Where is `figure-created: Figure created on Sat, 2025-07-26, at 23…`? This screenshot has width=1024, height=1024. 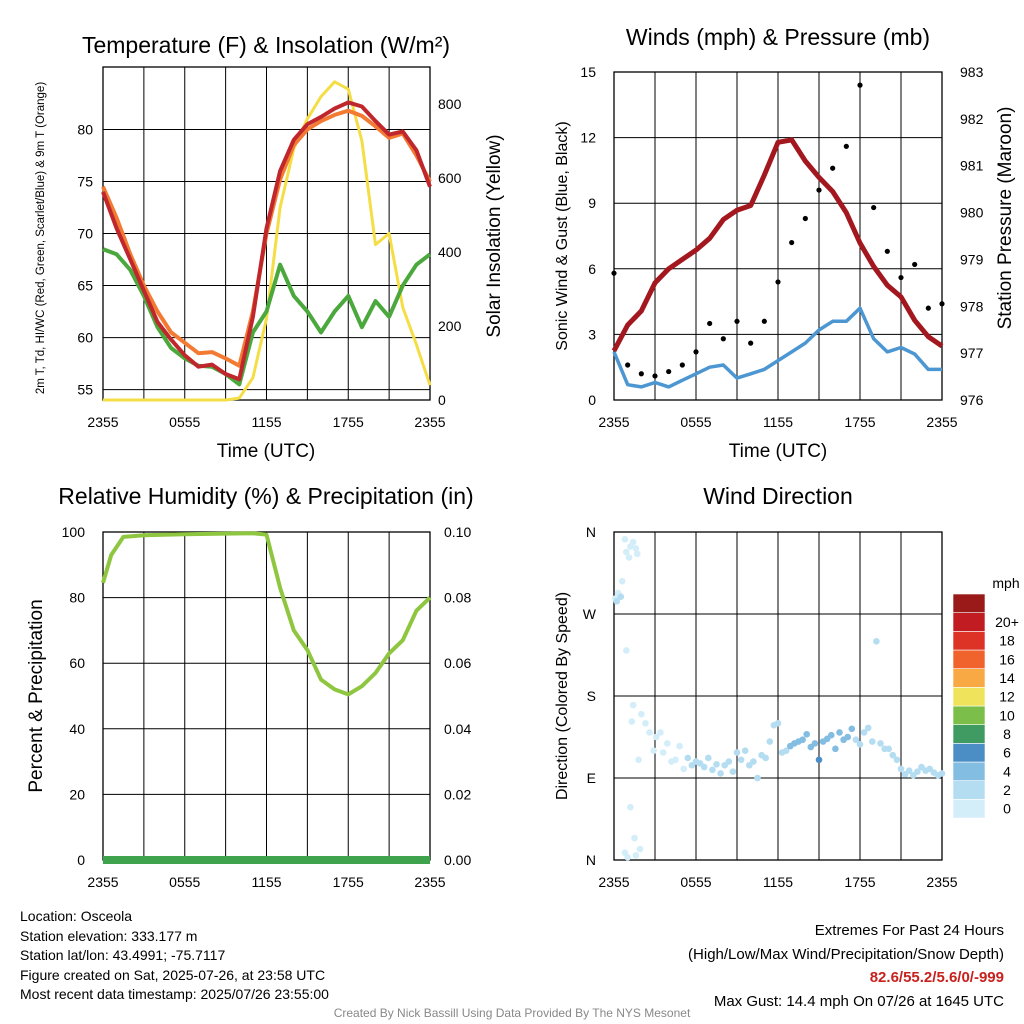
figure-created: Figure created on Sat, 2025-07-26, at 23… is located at coordinates (173, 974).